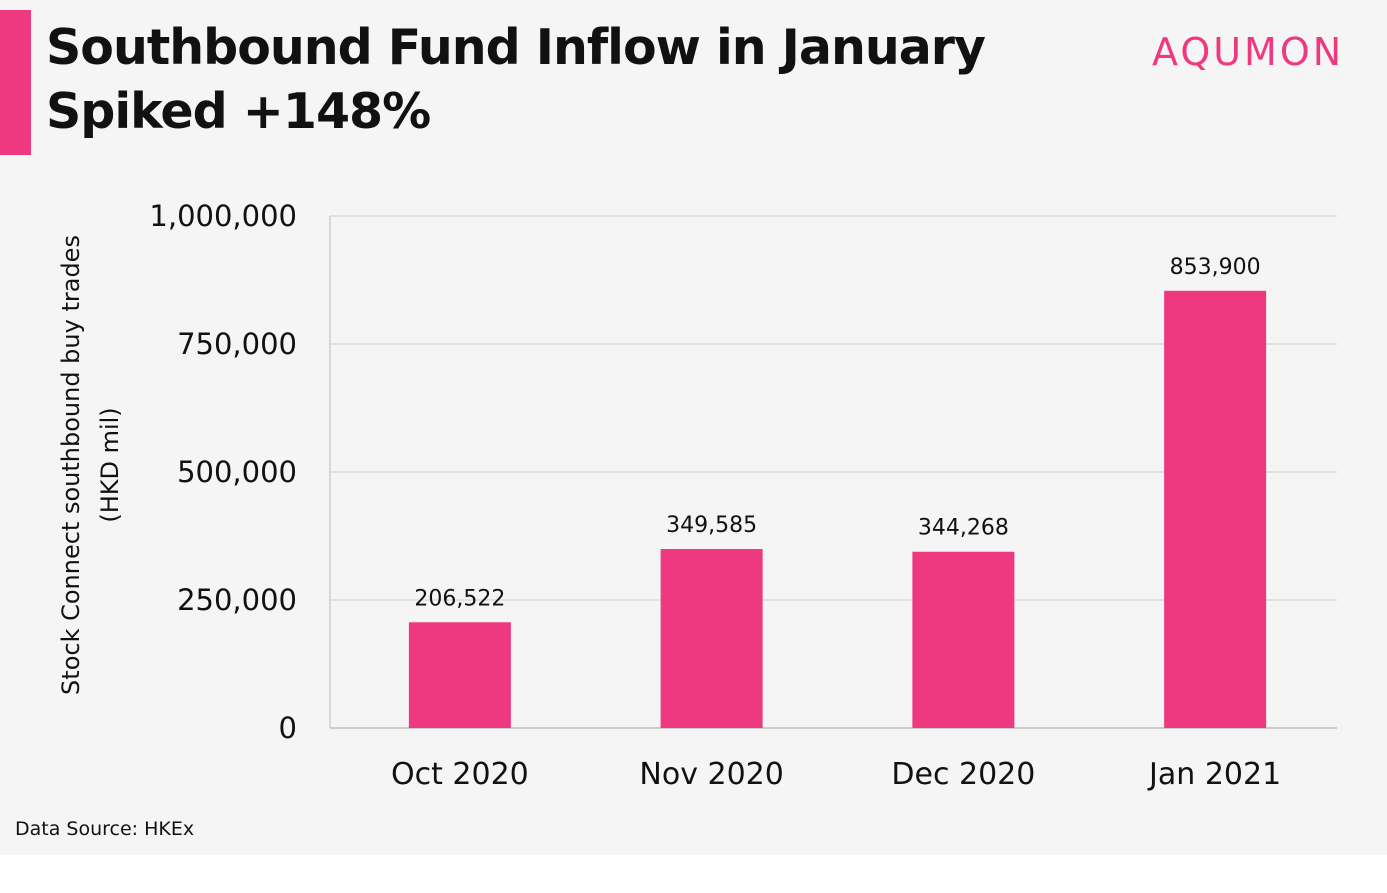 Image resolution: width=1387 pixels, height=893 pixels. I want to click on x-tick-label: Jan 2021, so click(1214, 774).